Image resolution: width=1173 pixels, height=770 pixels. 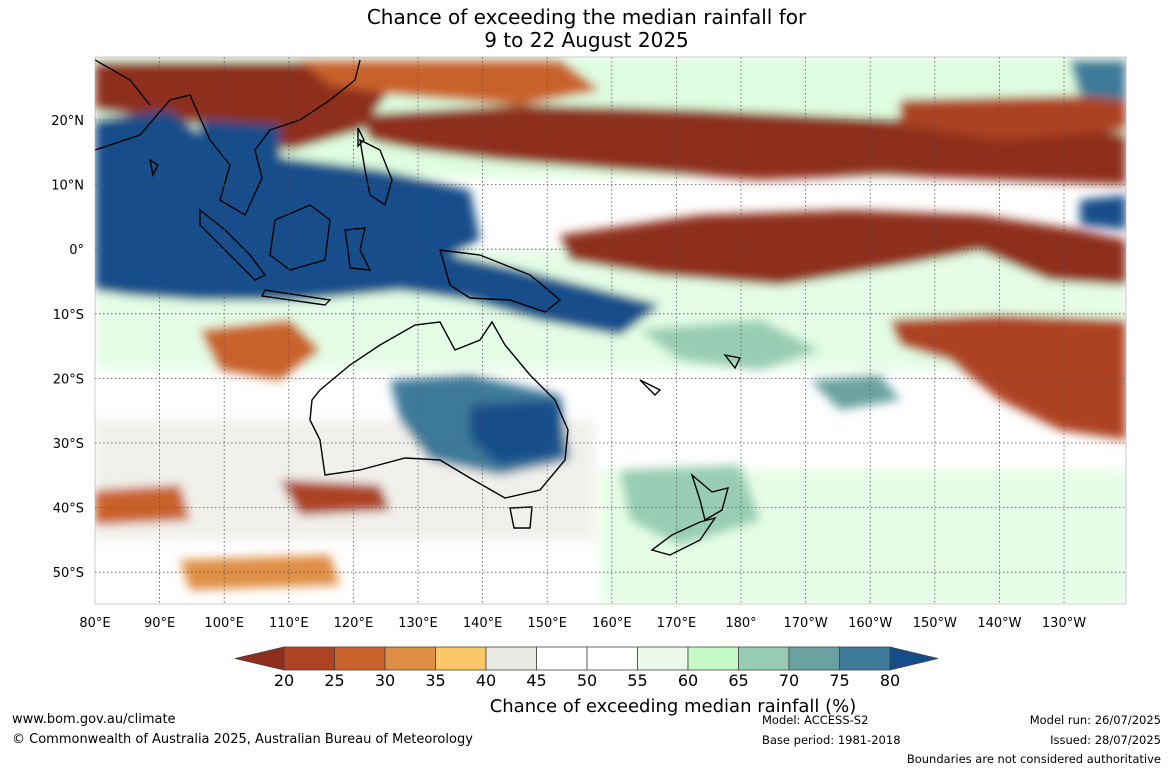 What do you see at coordinates (935, 623) in the screenshot?
I see `lon-label: 150°W` at bounding box center [935, 623].